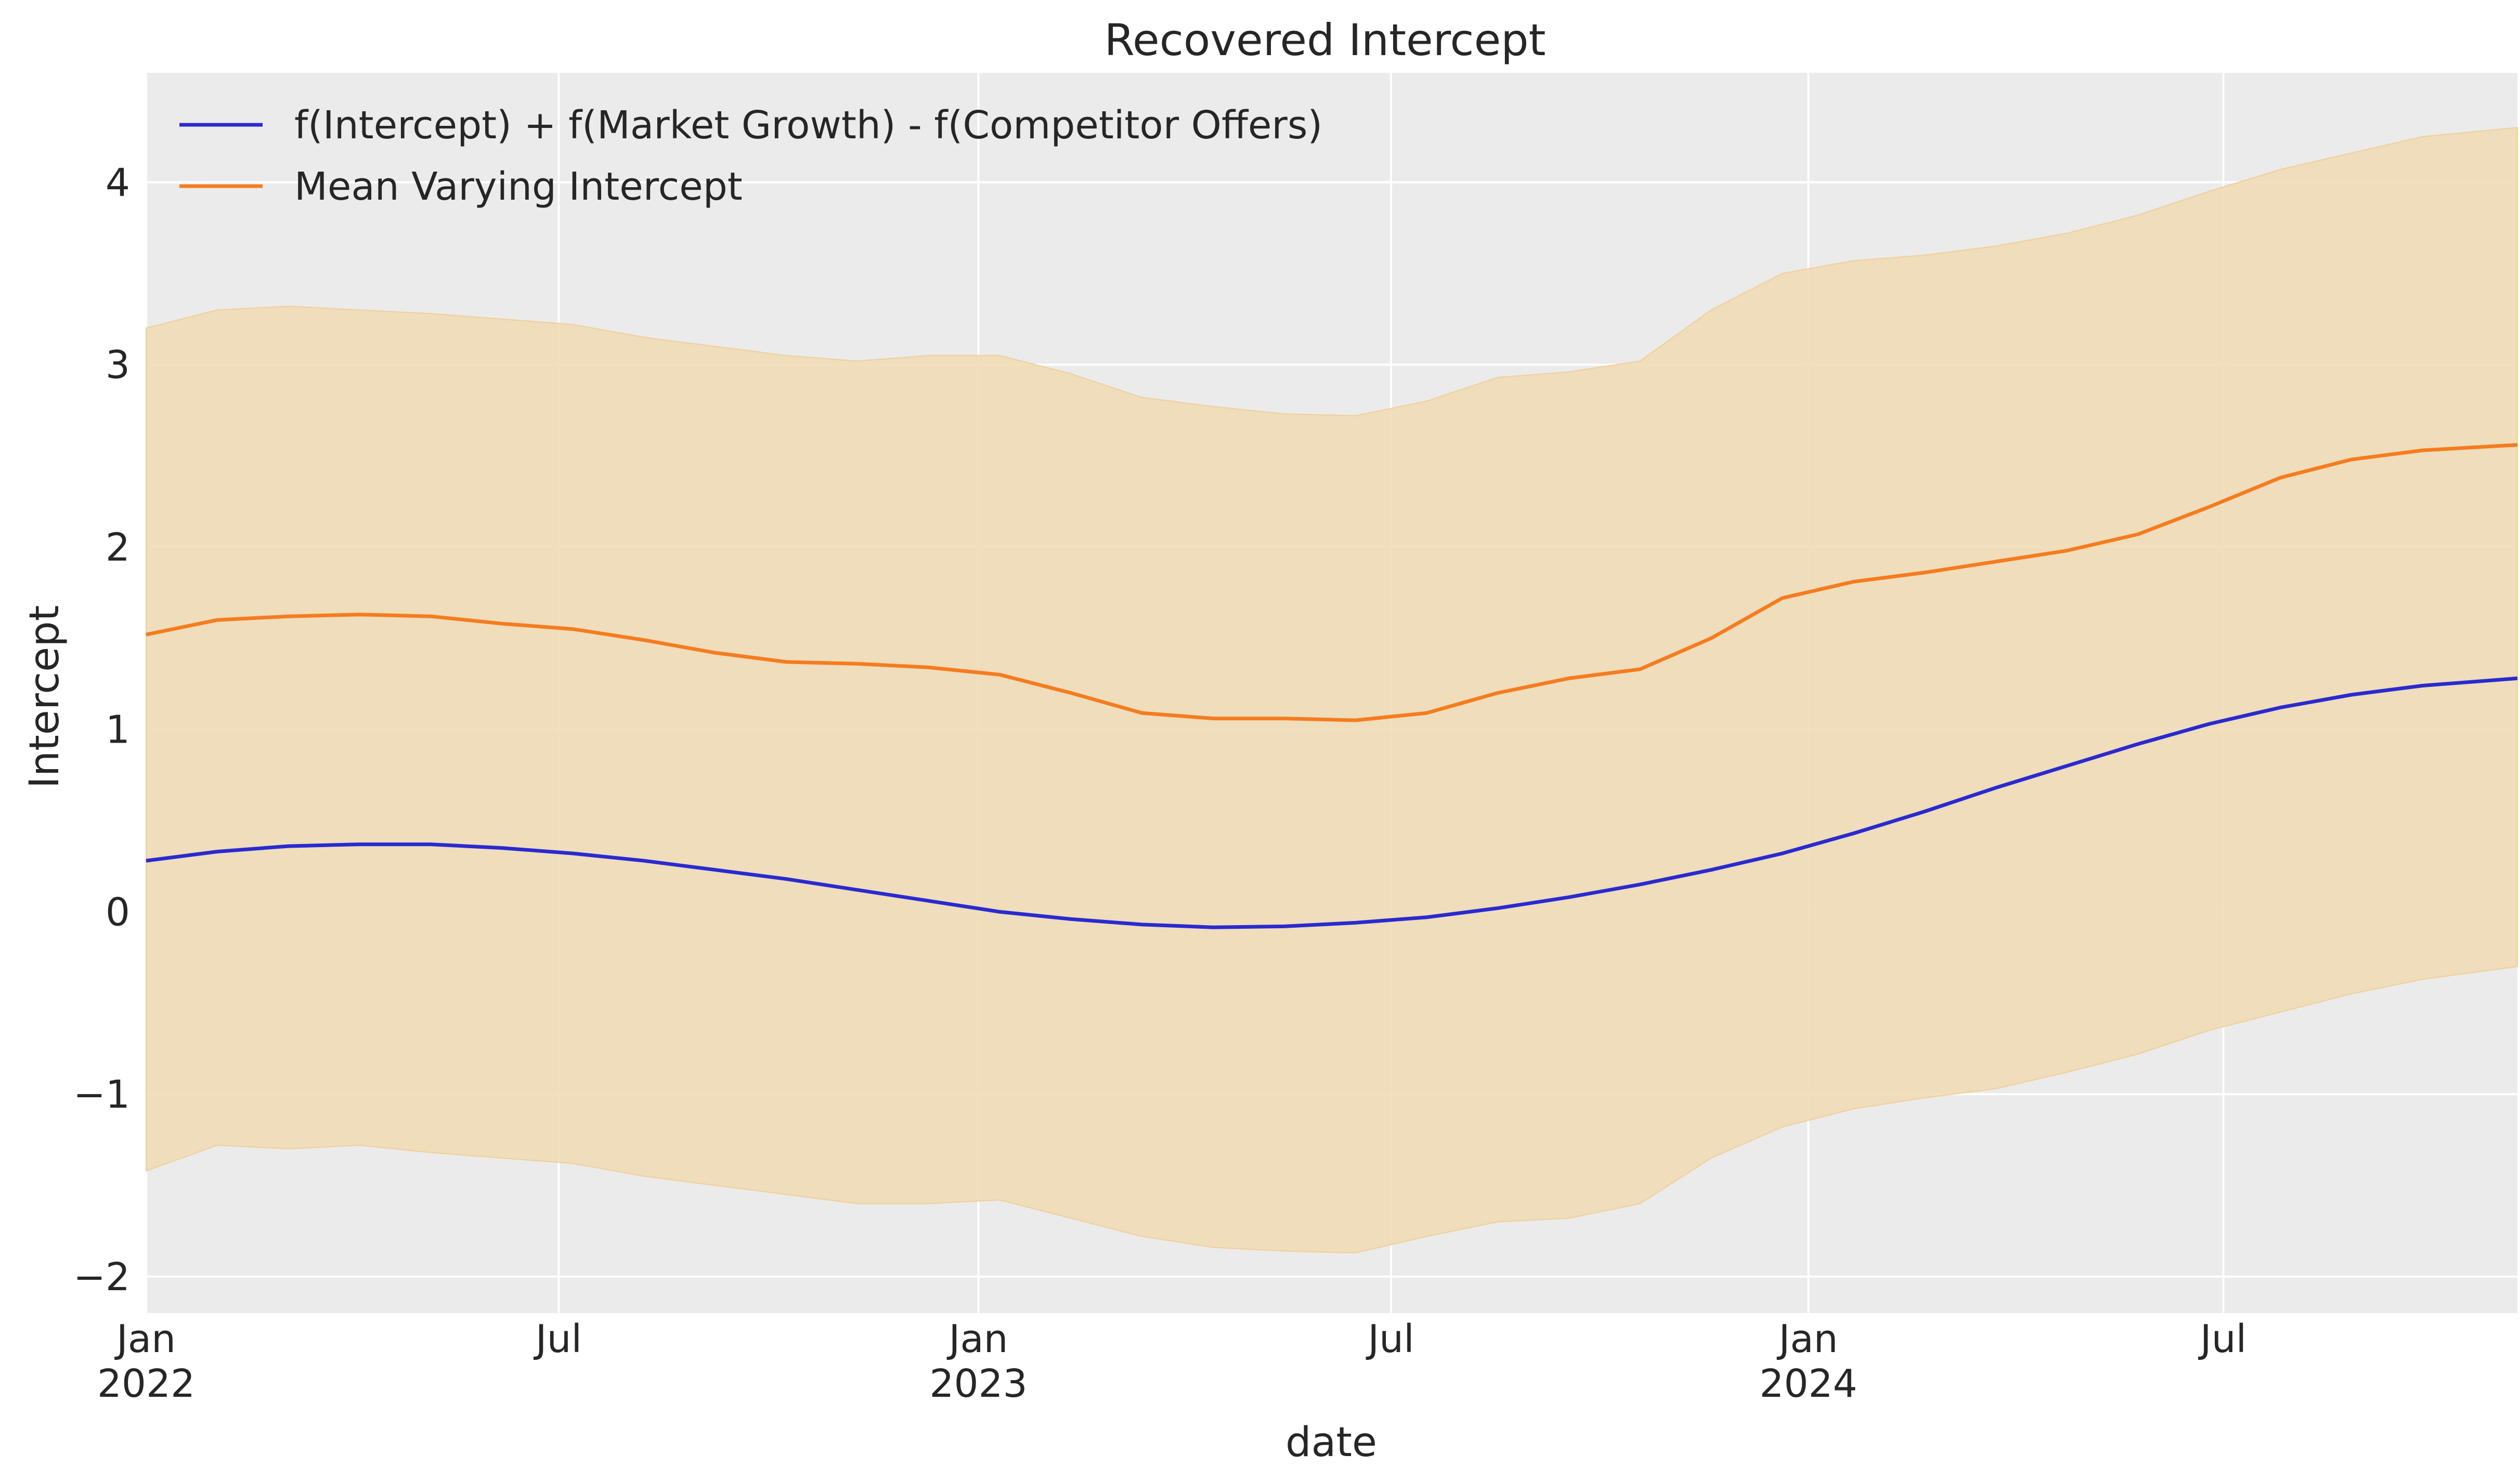  Describe the element at coordinates (118, 730) in the screenshot. I see `y-tick-label: 1` at that location.